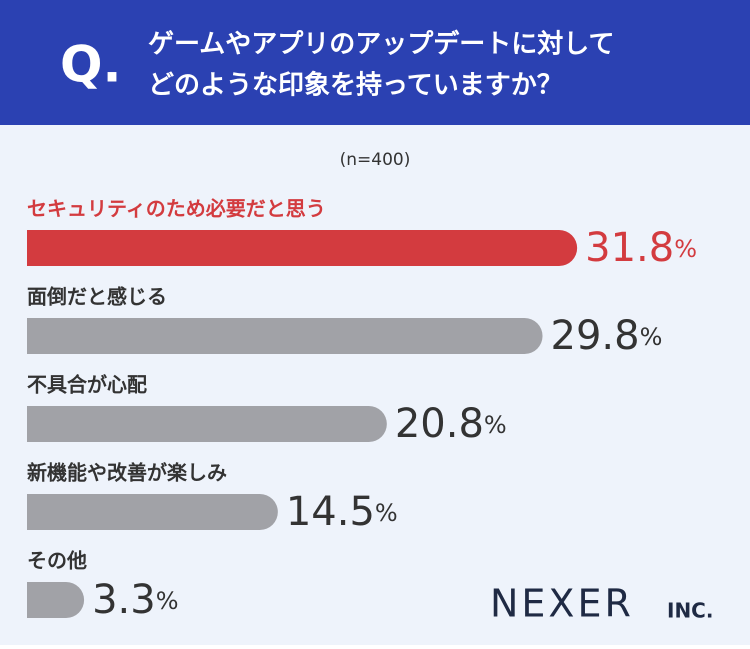  What do you see at coordinates (97, 297) in the screenshot?
I see `category-label: 面倒だと感じる` at bounding box center [97, 297].